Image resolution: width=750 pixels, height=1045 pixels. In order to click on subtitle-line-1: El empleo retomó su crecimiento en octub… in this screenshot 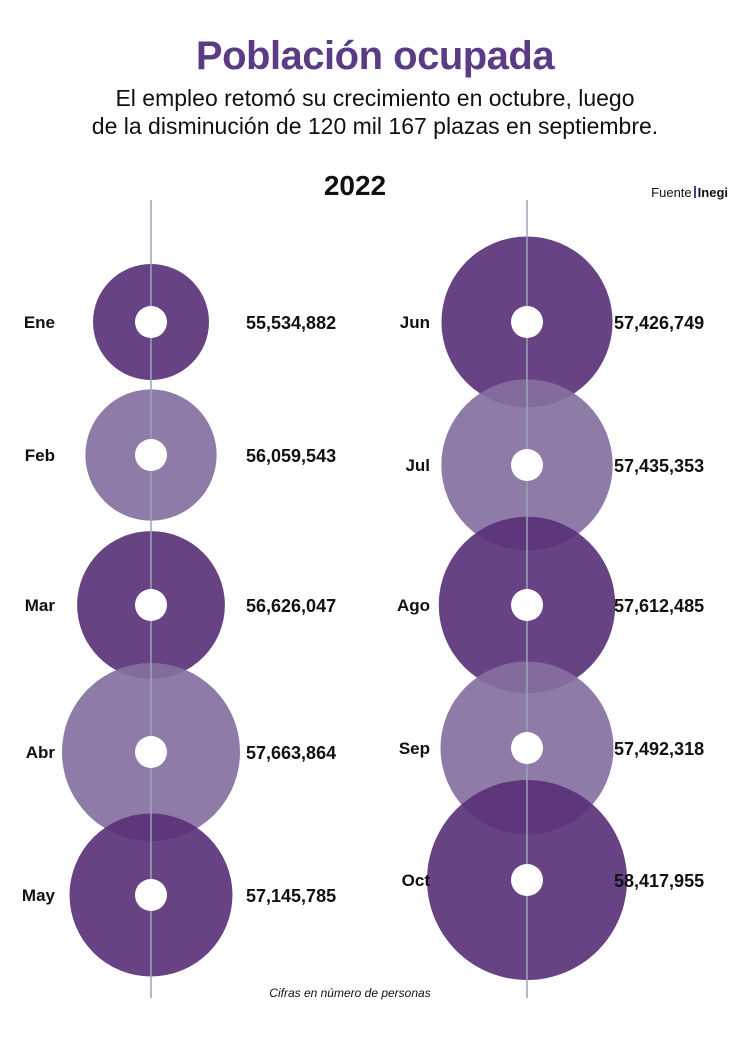, I will do `click(375, 98)`.